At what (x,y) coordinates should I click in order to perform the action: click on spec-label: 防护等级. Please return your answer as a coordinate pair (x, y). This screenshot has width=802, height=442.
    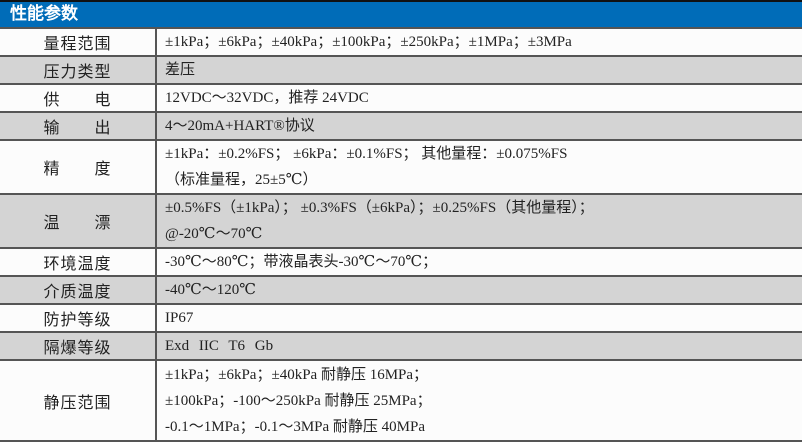
    Looking at the image, I should click on (78, 317).